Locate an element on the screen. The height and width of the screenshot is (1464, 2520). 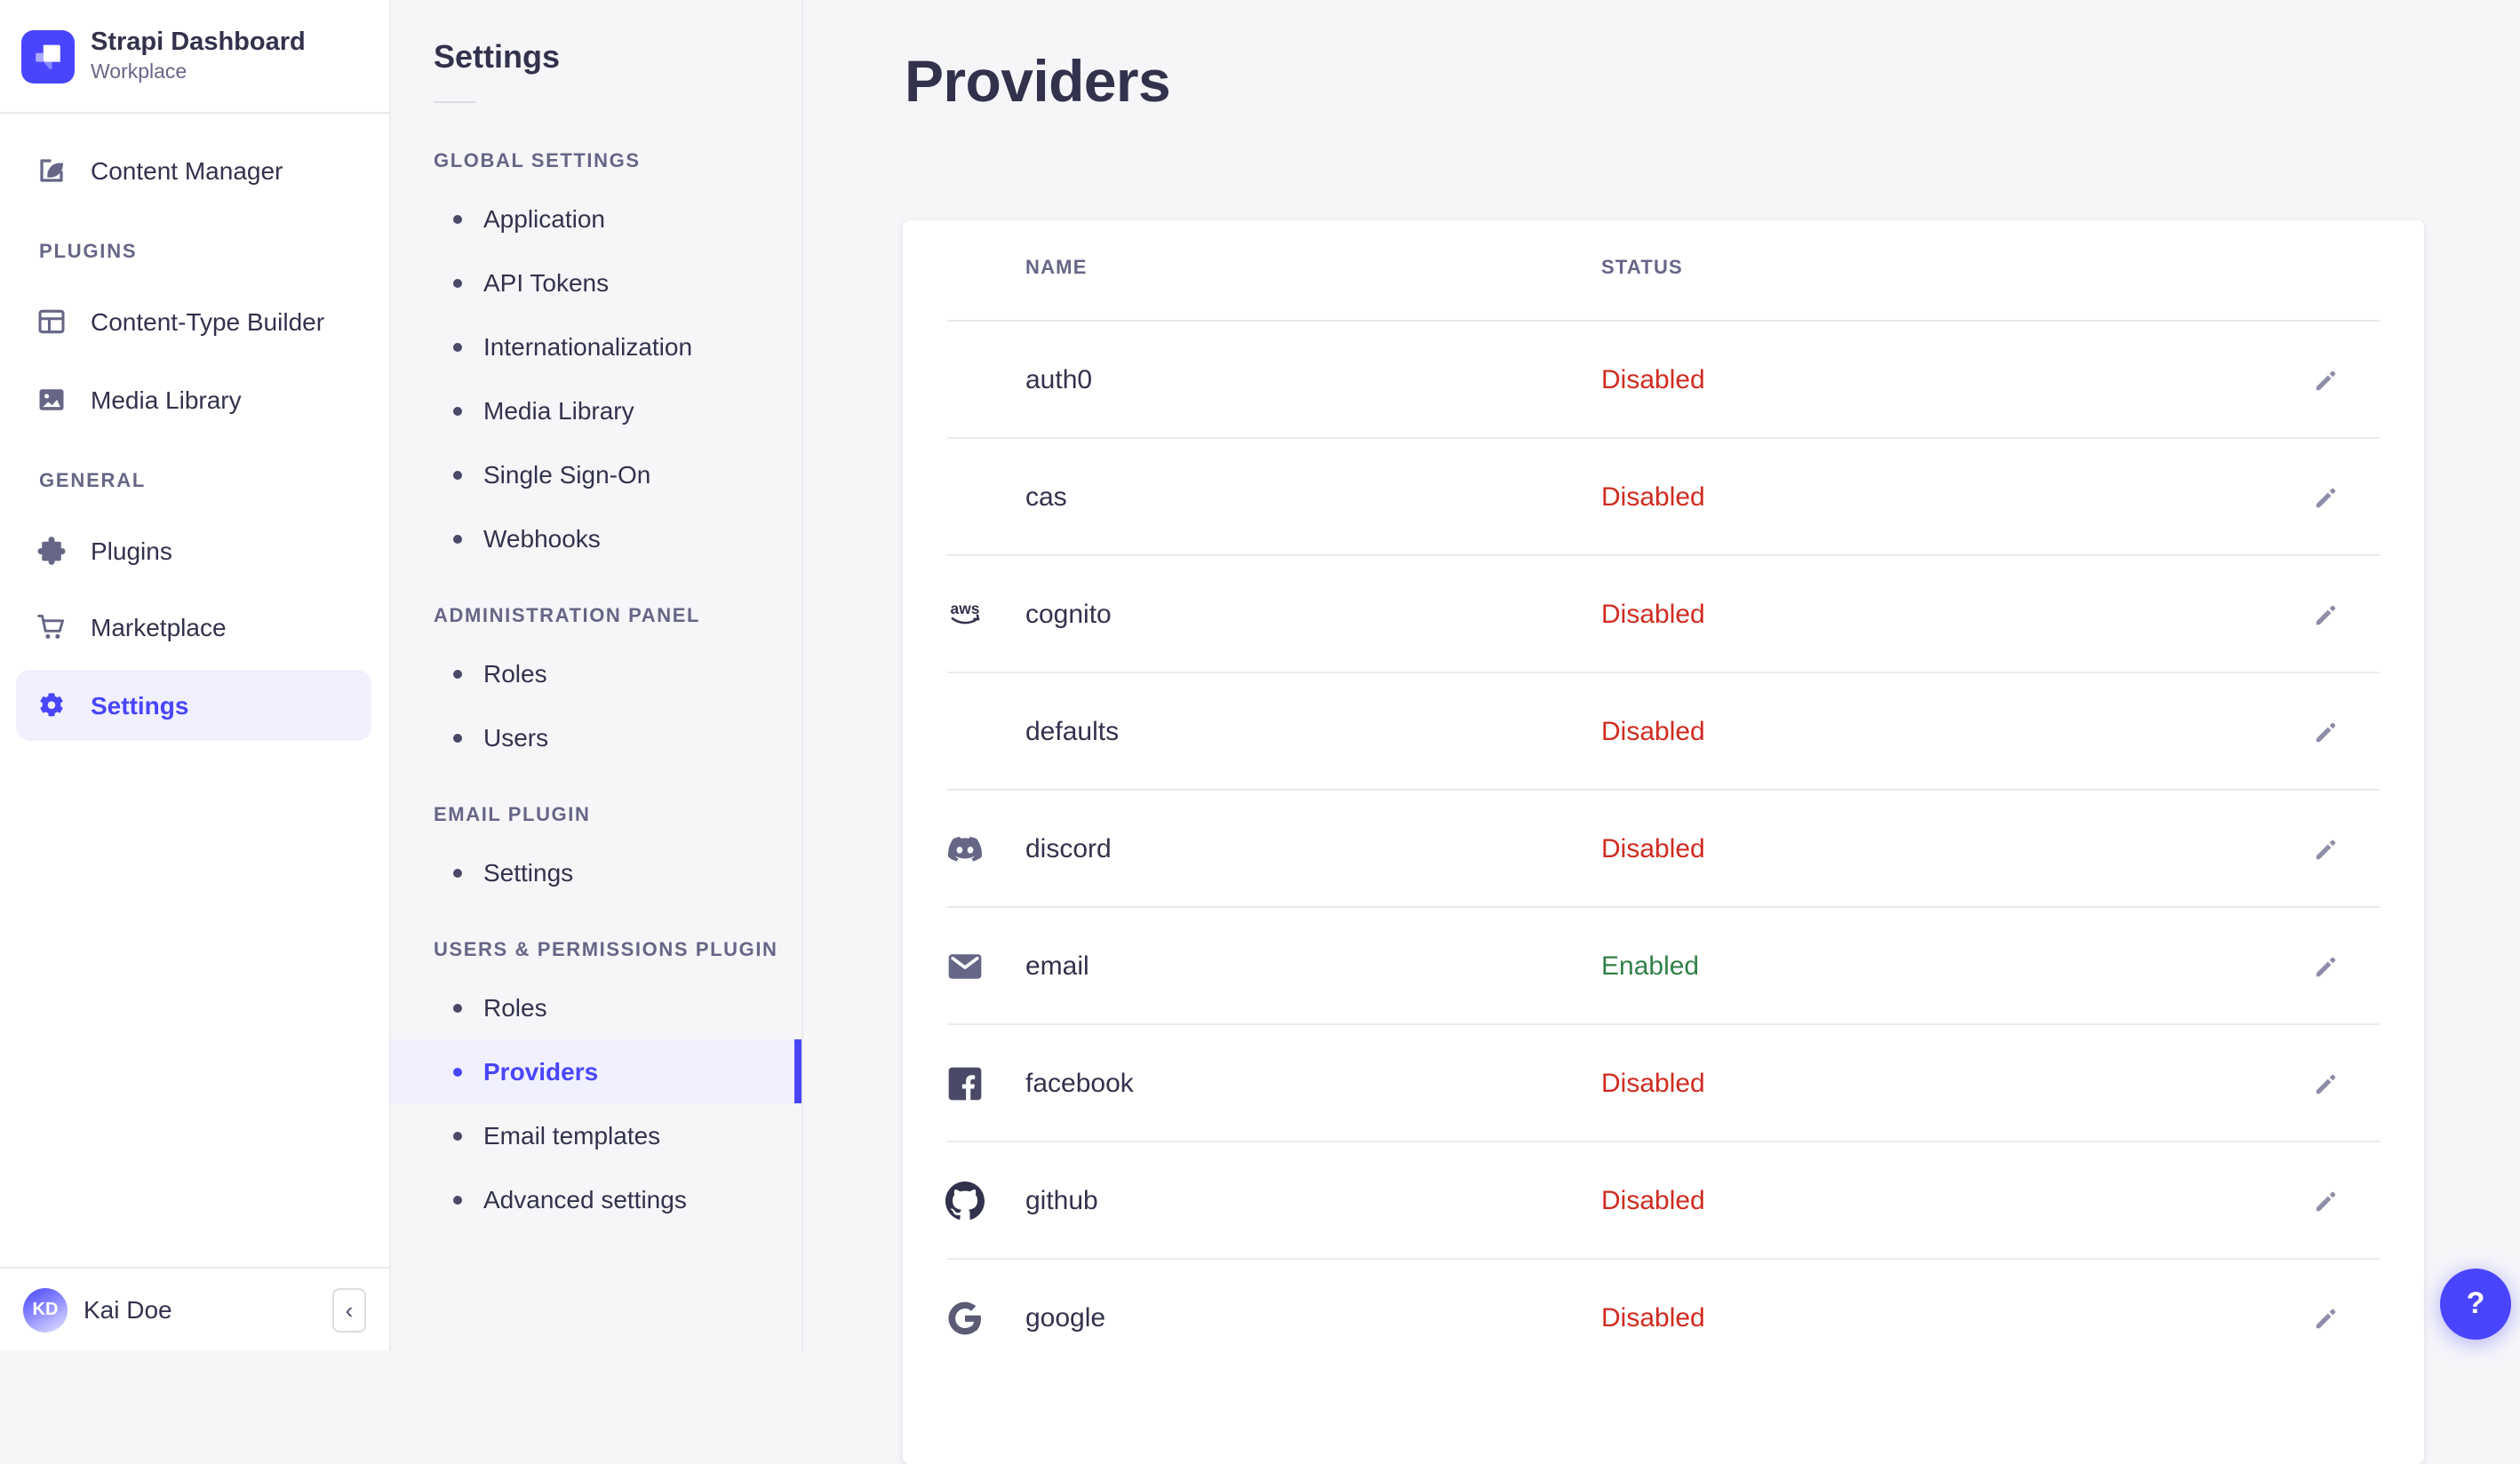
brand-text: Strapi Dashboard Workplace is located at coordinates (198, 56).